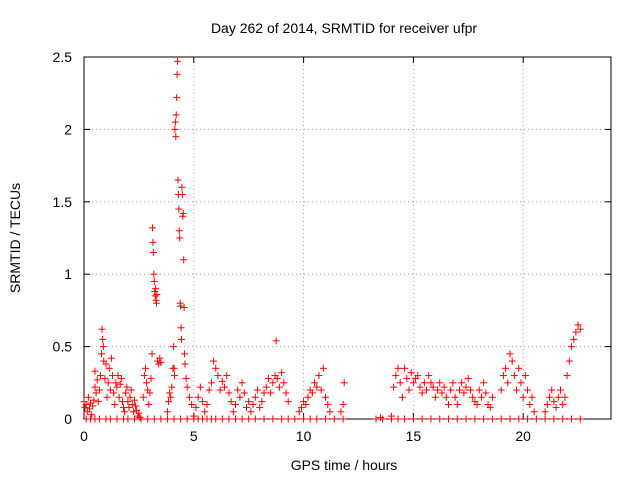 This screenshot has height=480, width=640. I want to click on x-tick-label: 15, so click(414, 436).